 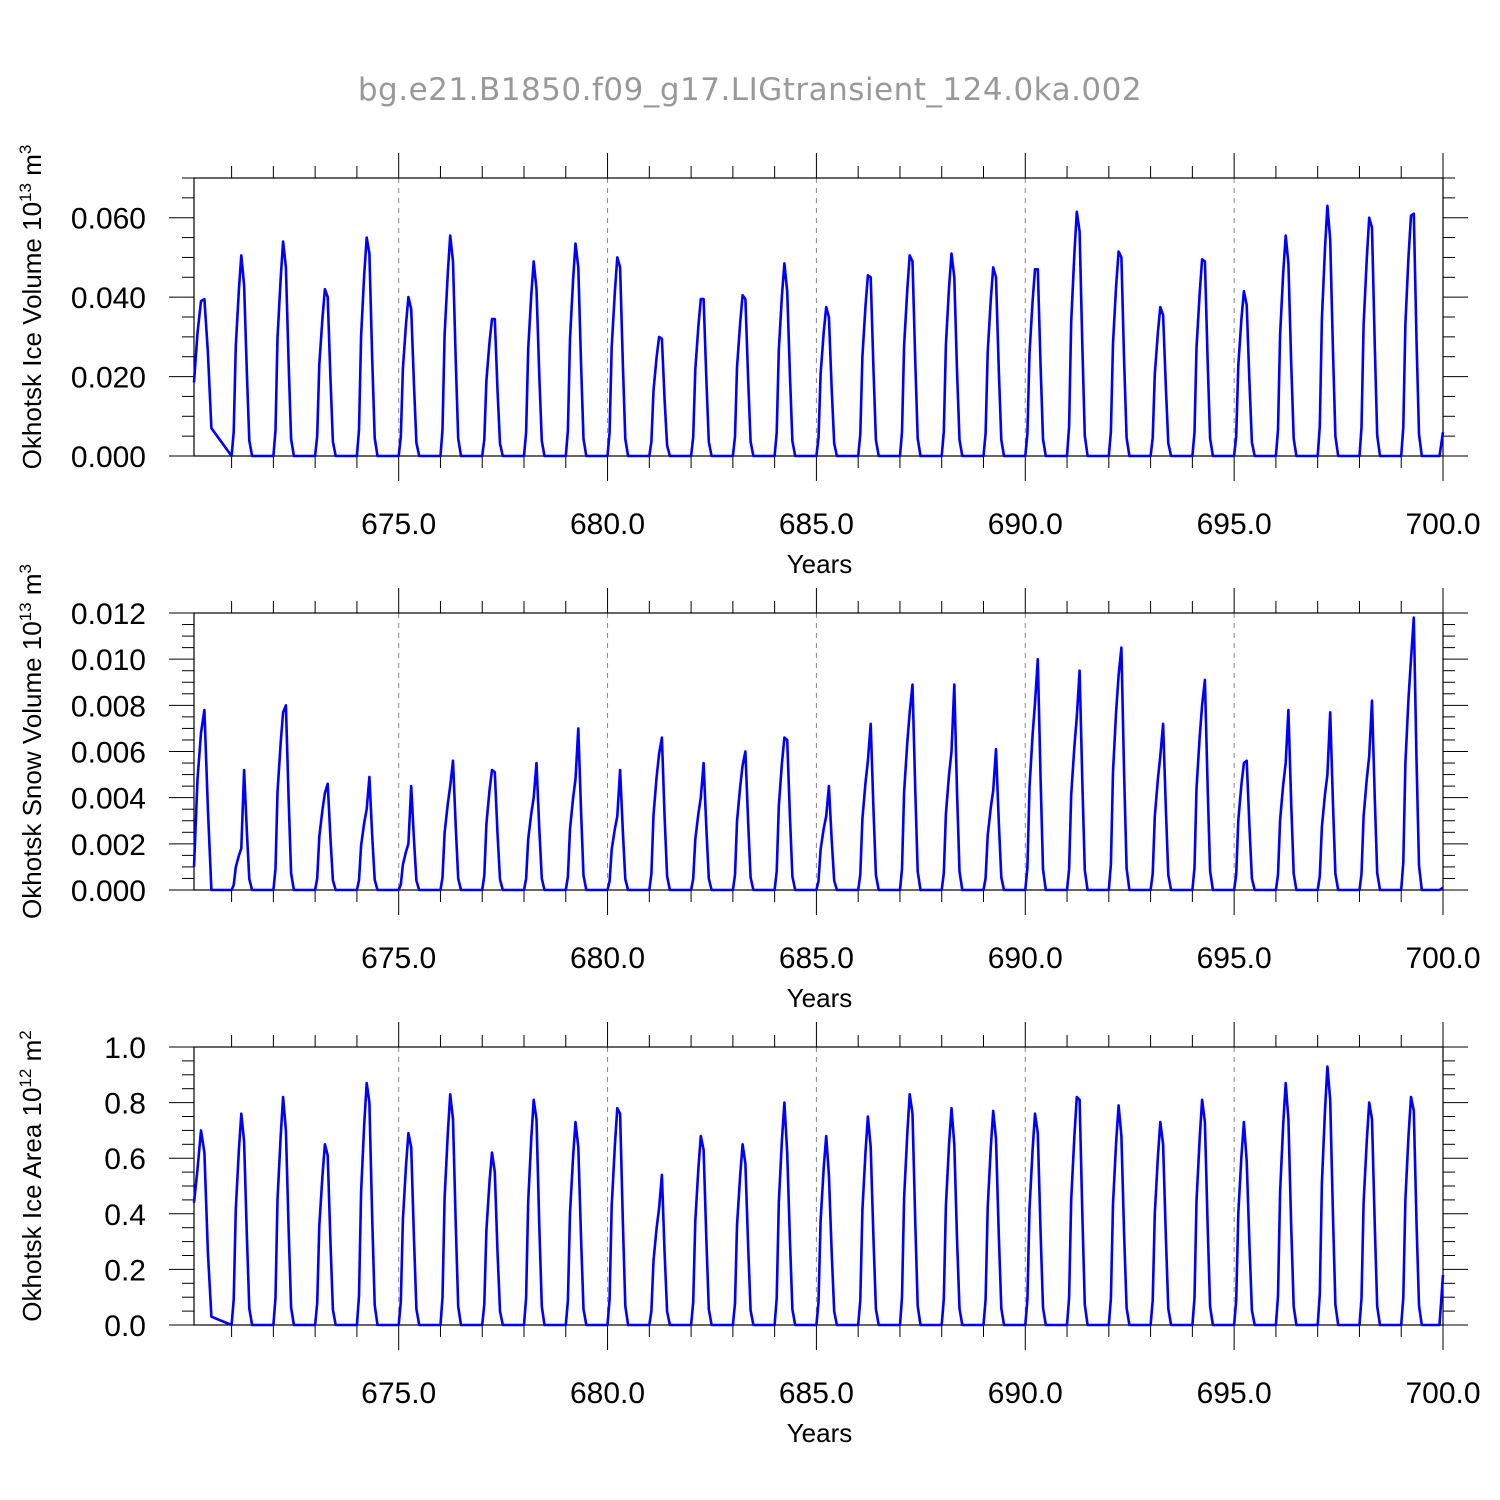 I want to click on y-tick-label: 0.8, so click(x=125, y=1104).